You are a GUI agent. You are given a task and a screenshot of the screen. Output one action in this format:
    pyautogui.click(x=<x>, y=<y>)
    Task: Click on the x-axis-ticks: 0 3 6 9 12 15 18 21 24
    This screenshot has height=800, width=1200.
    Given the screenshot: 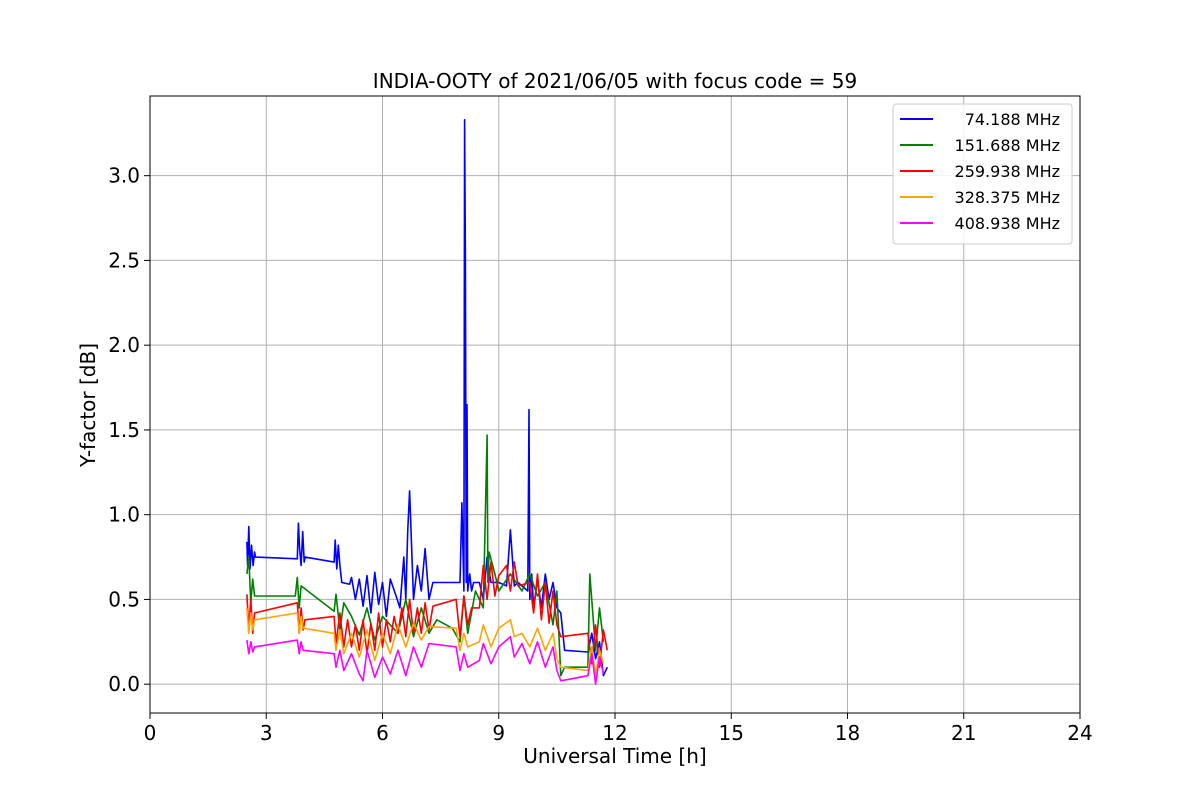 What is the action you would take?
    pyautogui.click(x=618, y=729)
    